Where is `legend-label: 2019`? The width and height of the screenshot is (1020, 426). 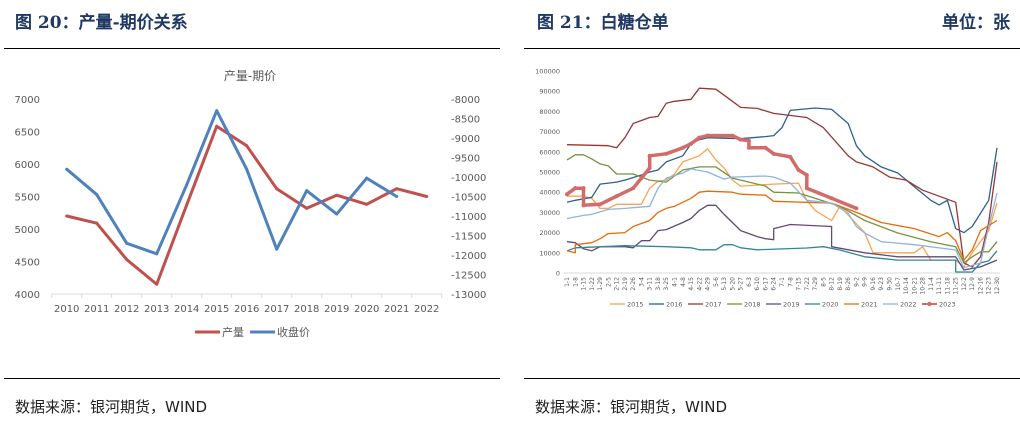
legend-label: 2019 is located at coordinates (791, 305).